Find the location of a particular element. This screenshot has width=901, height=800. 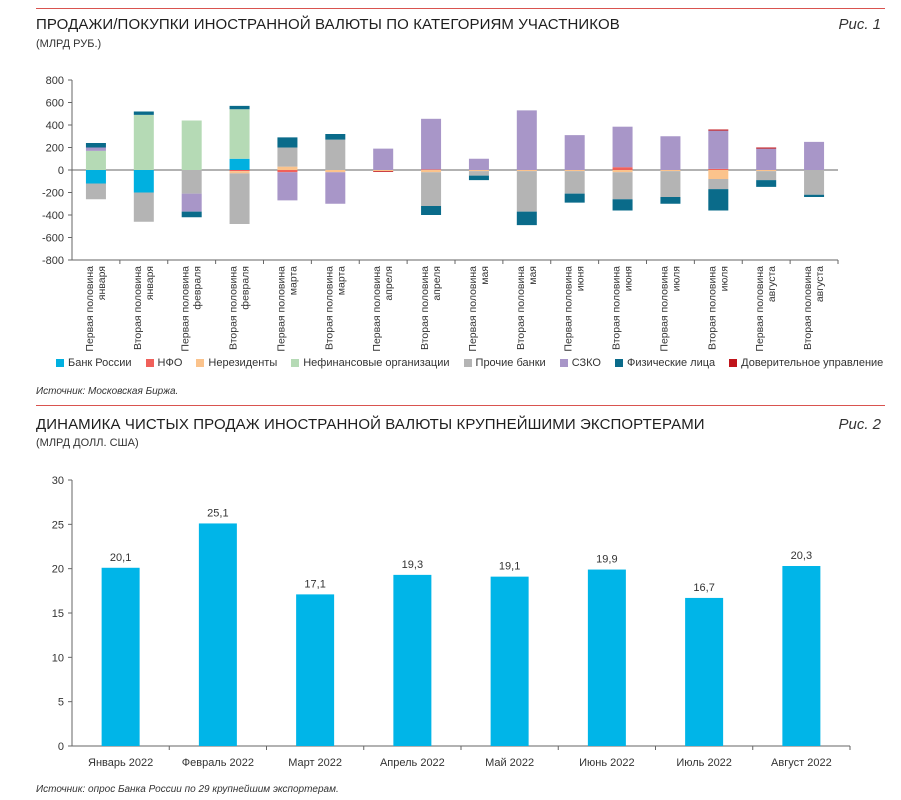

legend-item: Прочие банки is located at coordinates (504, 363).